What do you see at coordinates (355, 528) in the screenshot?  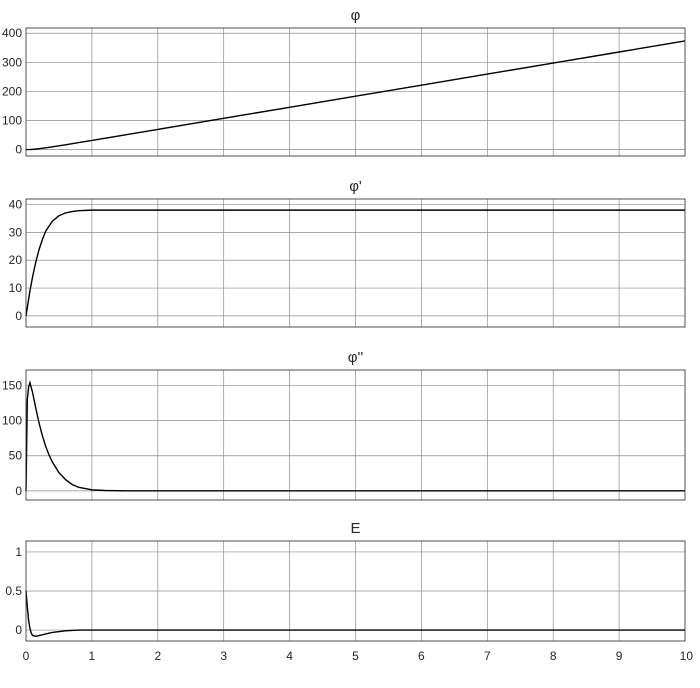 I see `subplot-title: E` at bounding box center [355, 528].